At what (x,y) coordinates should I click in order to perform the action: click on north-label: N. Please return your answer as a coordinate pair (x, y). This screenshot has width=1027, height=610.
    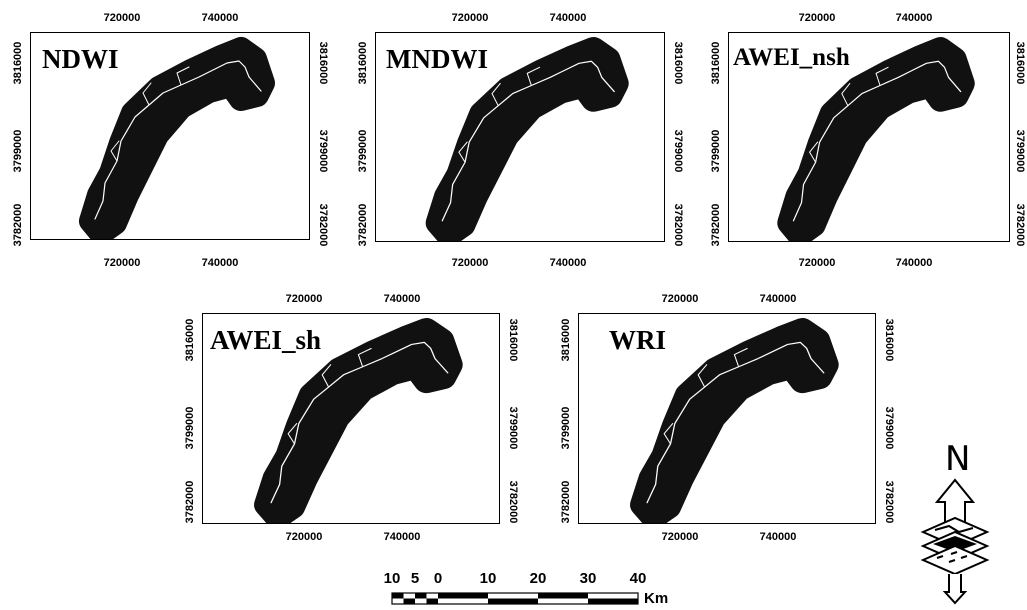
    Looking at the image, I should click on (957, 459).